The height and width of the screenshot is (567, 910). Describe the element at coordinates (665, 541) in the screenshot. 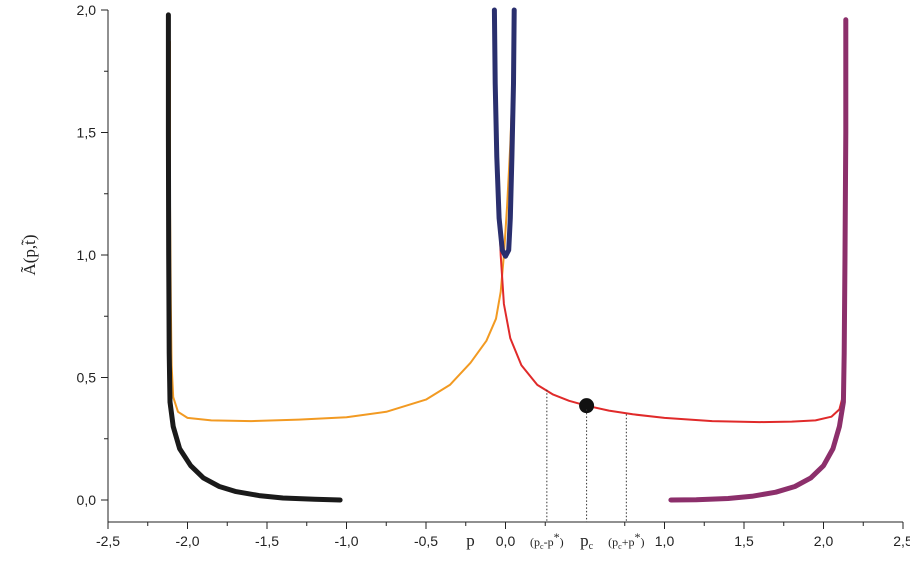

I see `x-tick-label: 1,0` at that location.